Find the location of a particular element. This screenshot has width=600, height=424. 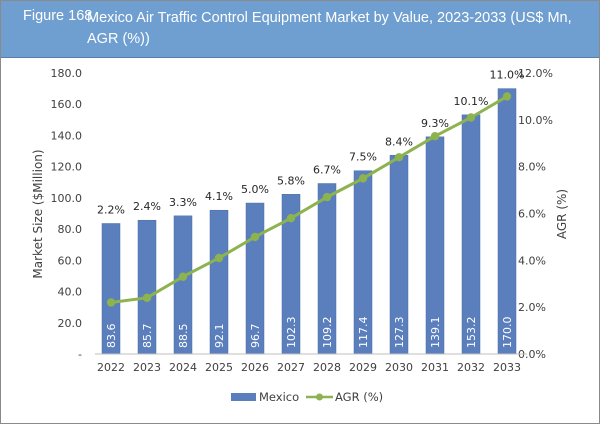

agr-point-2023 is located at coordinates (147, 297).